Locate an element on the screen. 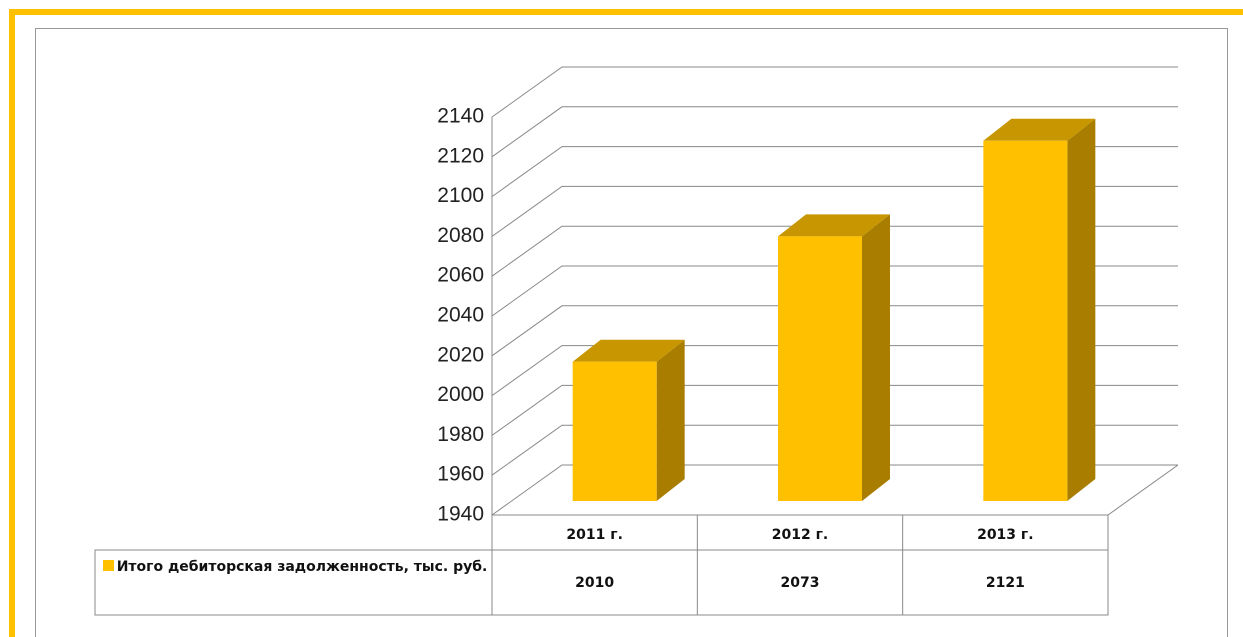  x-tick-label: 2013 г. is located at coordinates (1005, 535).